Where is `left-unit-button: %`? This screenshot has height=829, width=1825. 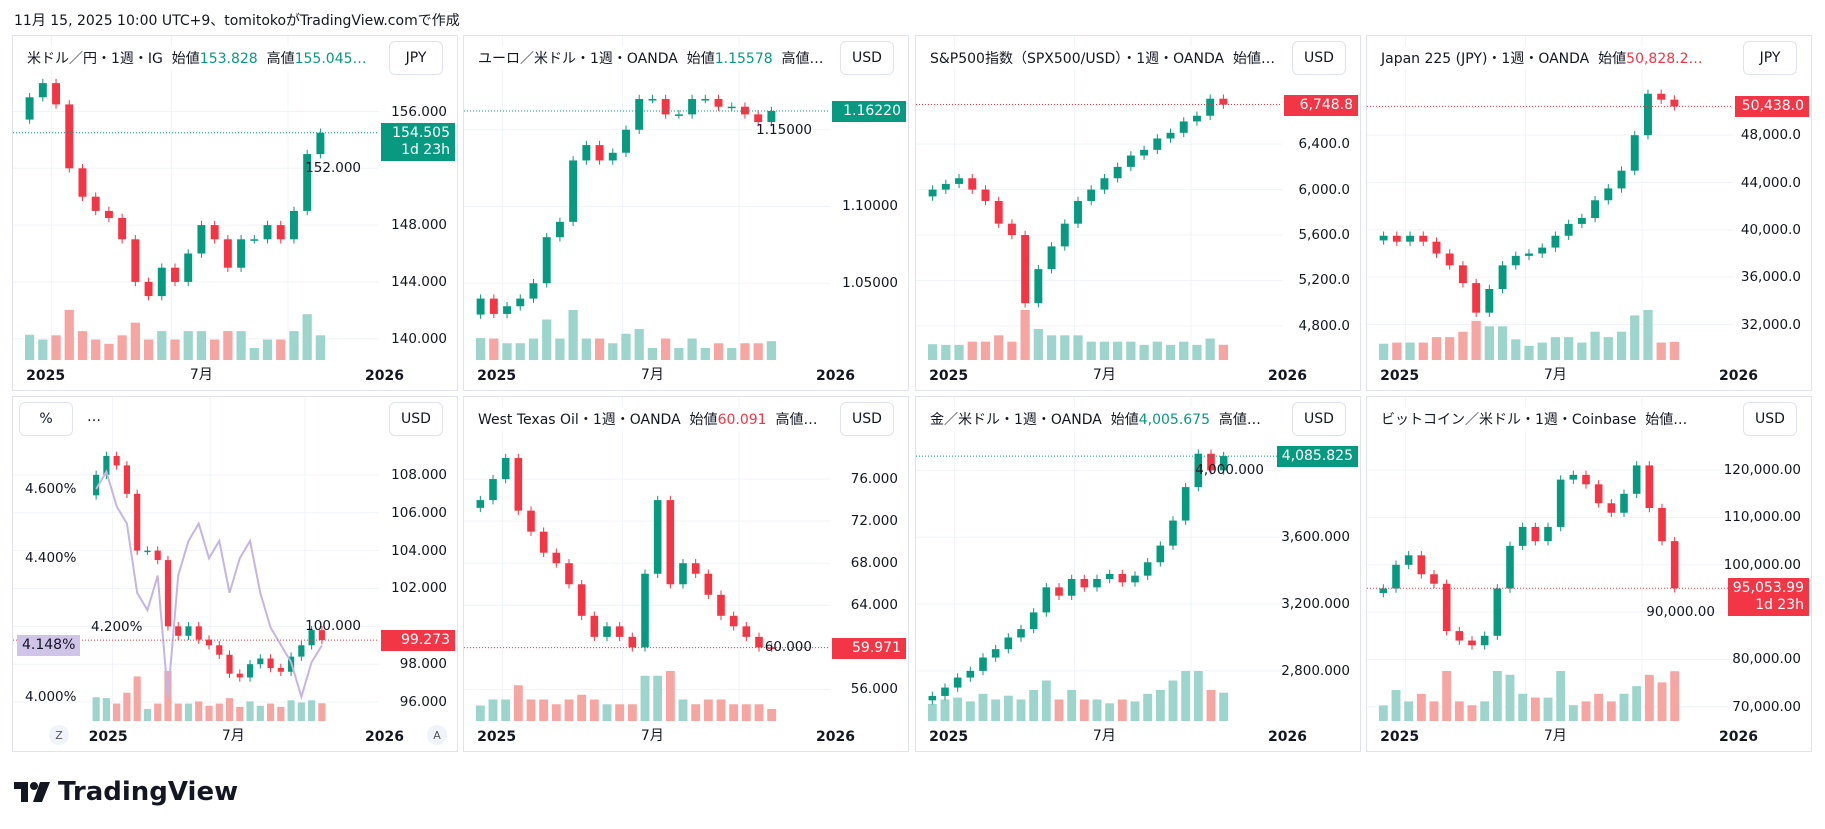
left-unit-button: % is located at coordinates (46, 419).